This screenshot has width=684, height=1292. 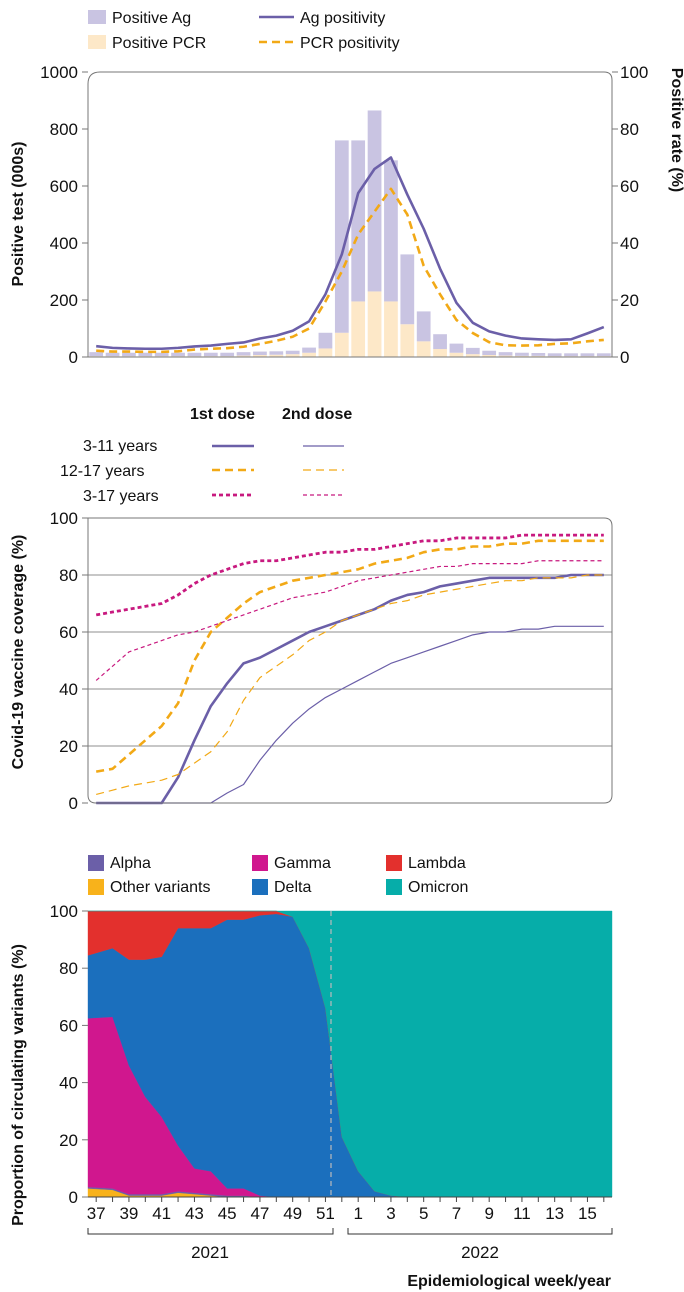 What do you see at coordinates (260, 863) in the screenshot?
I see `legend-swatch-gamma` at bounding box center [260, 863].